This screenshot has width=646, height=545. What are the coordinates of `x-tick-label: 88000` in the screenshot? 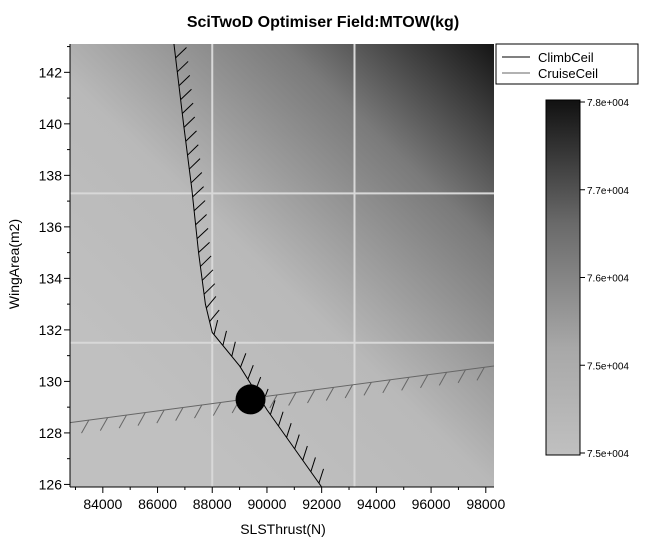 It's located at (212, 504).